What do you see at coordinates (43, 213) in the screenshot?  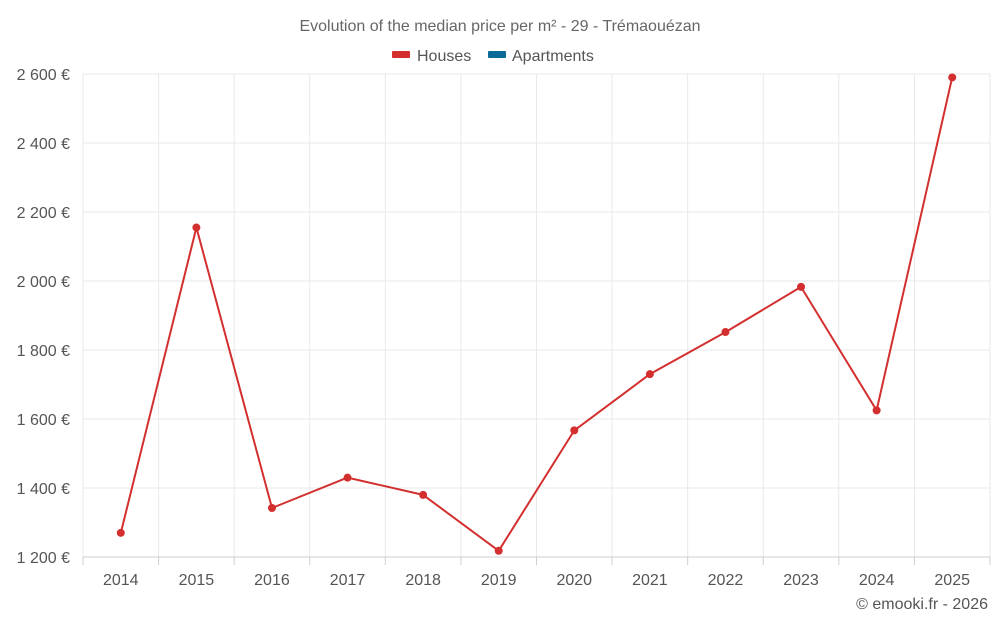 I see `y-tick-label: 2 200 €` at bounding box center [43, 213].